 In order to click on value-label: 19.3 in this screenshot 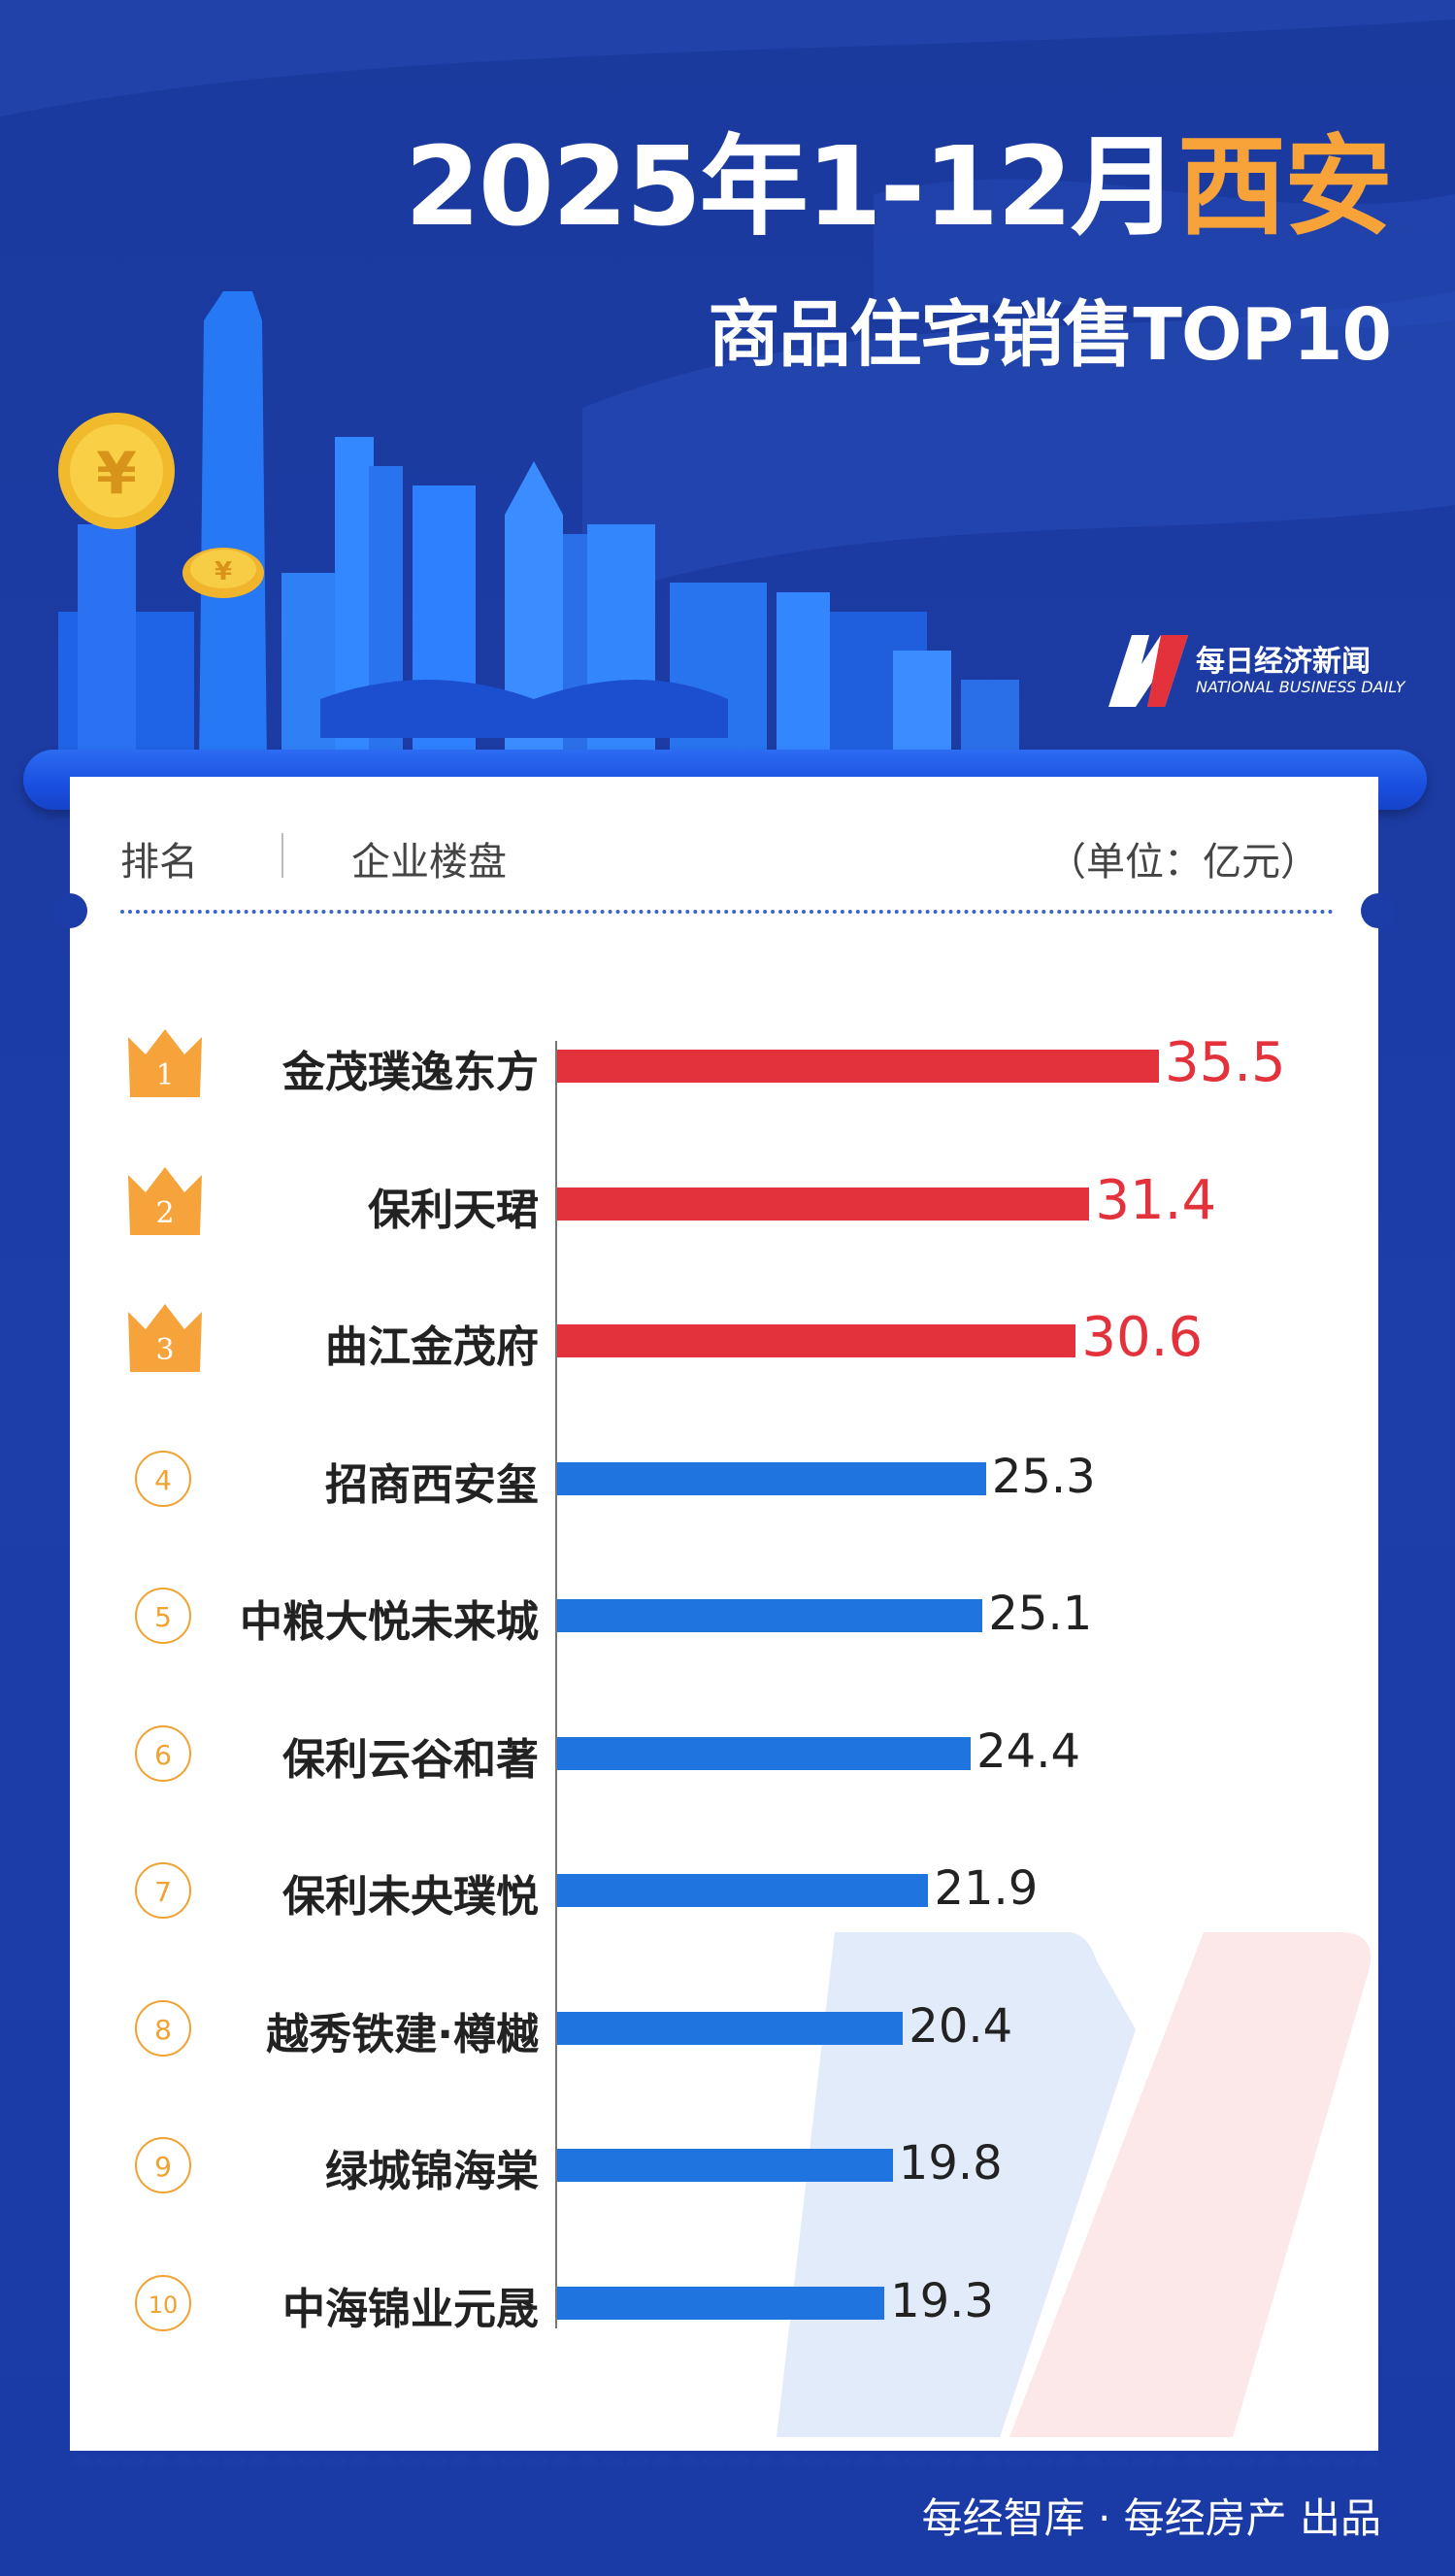, I will do `click(942, 2300)`.